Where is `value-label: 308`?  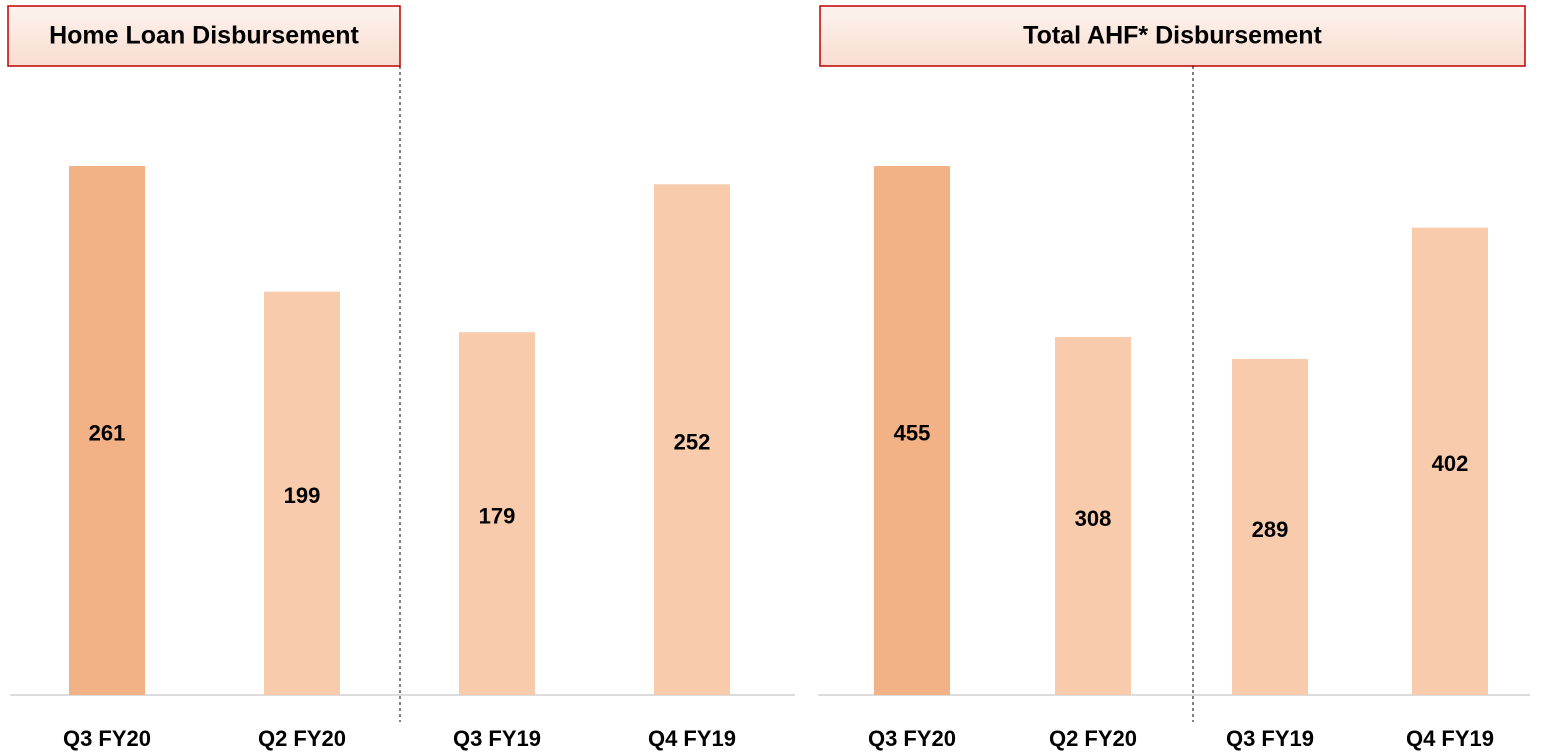
value-label: 308 is located at coordinates (1093, 518).